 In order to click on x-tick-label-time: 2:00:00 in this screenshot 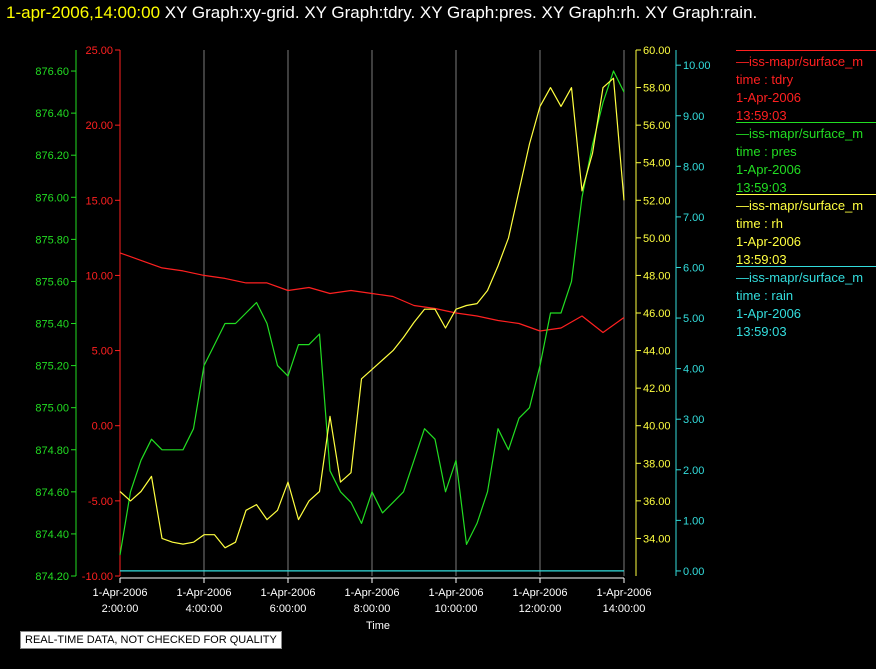, I will do `click(120, 609)`.